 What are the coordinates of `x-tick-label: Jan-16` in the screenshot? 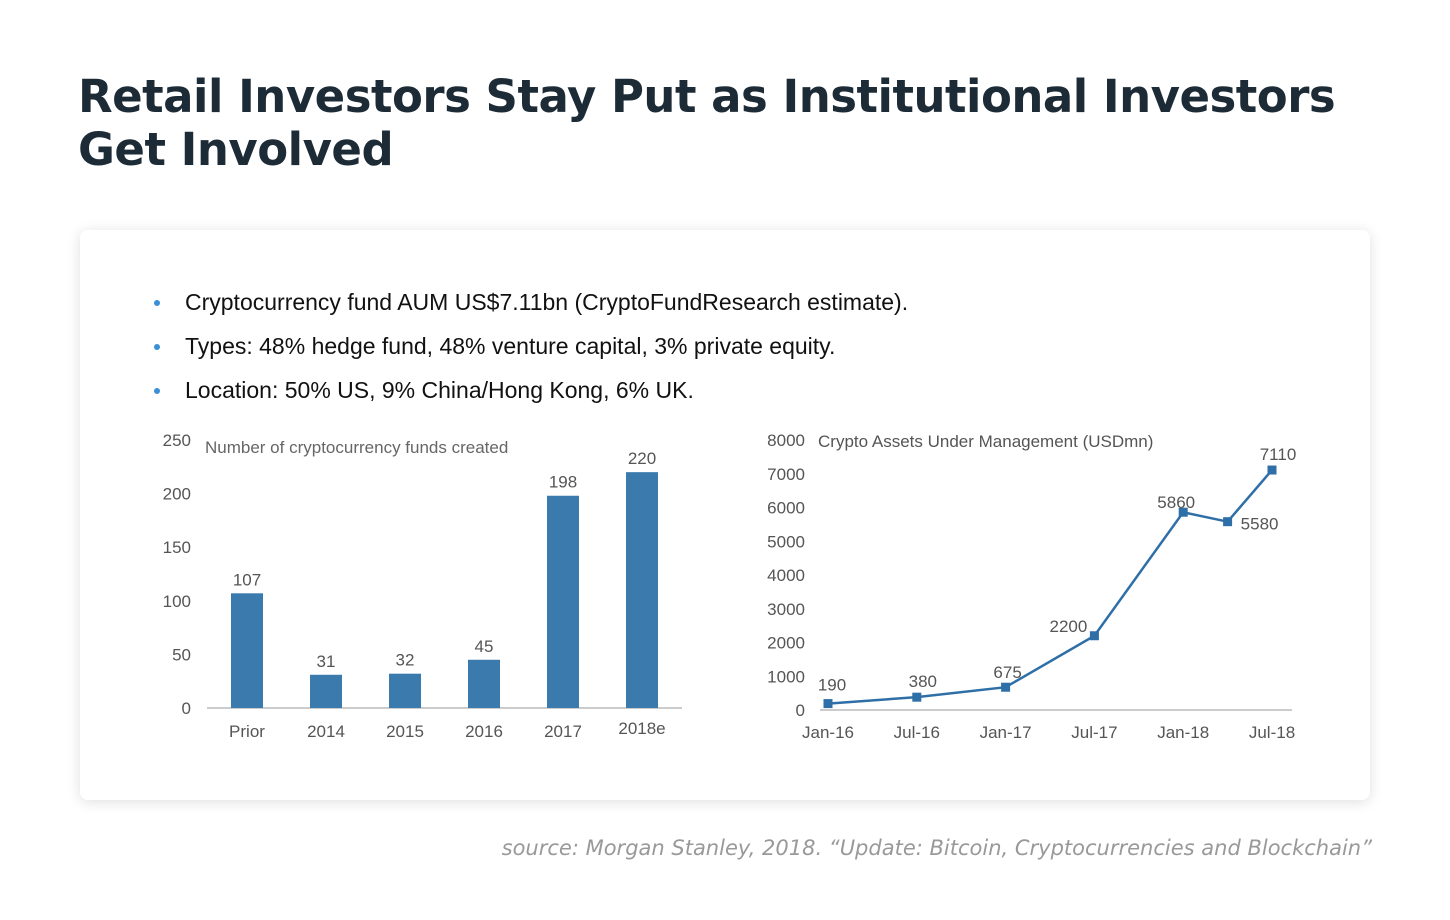 It's located at (828, 732).